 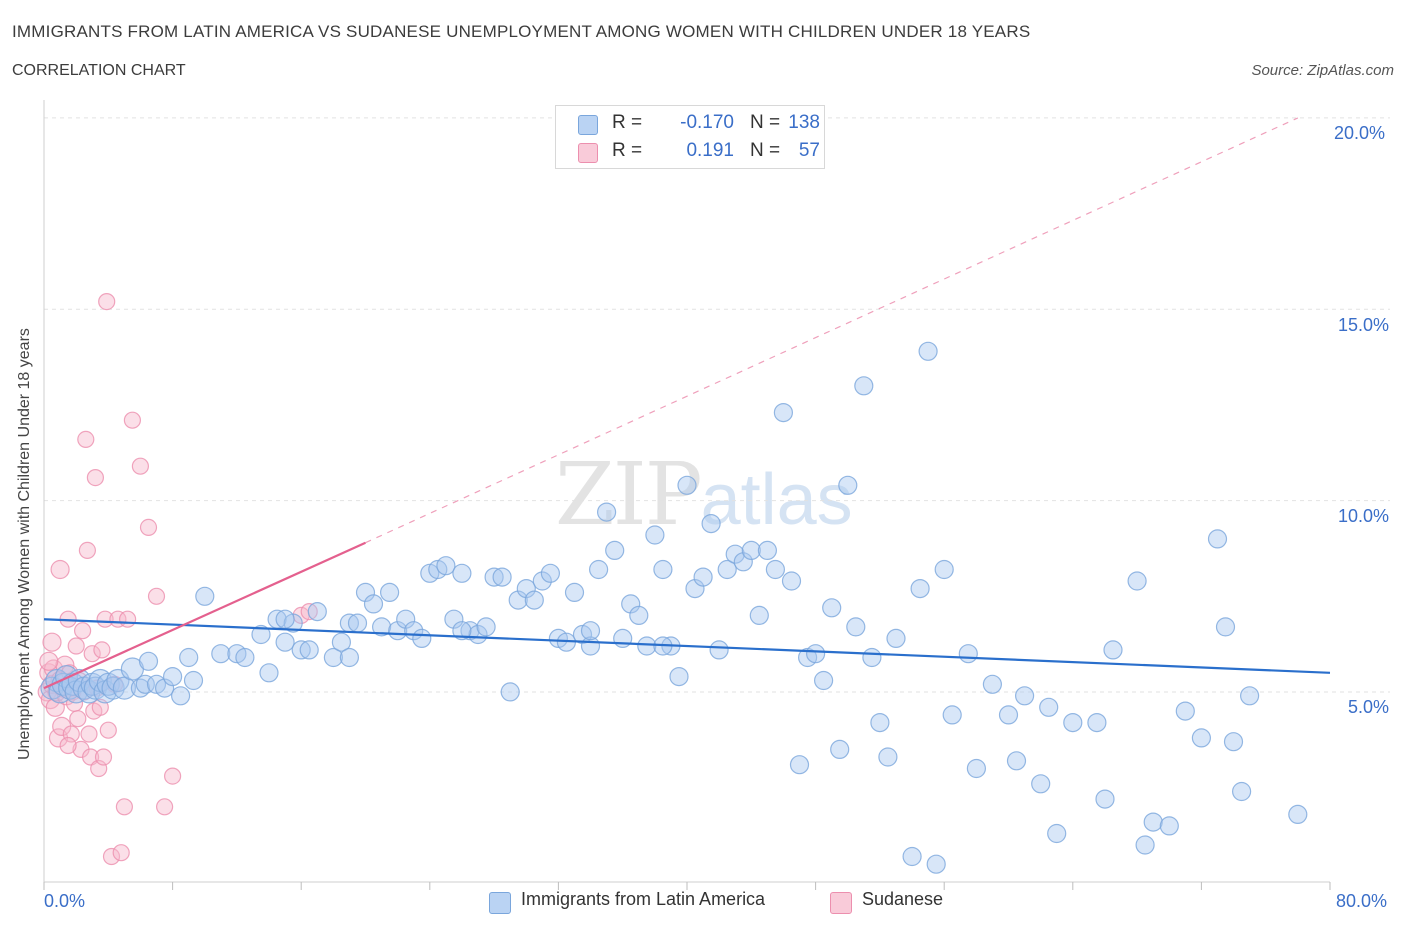 I want to click on x-tick-min: 0.0%, so click(x=65, y=901).